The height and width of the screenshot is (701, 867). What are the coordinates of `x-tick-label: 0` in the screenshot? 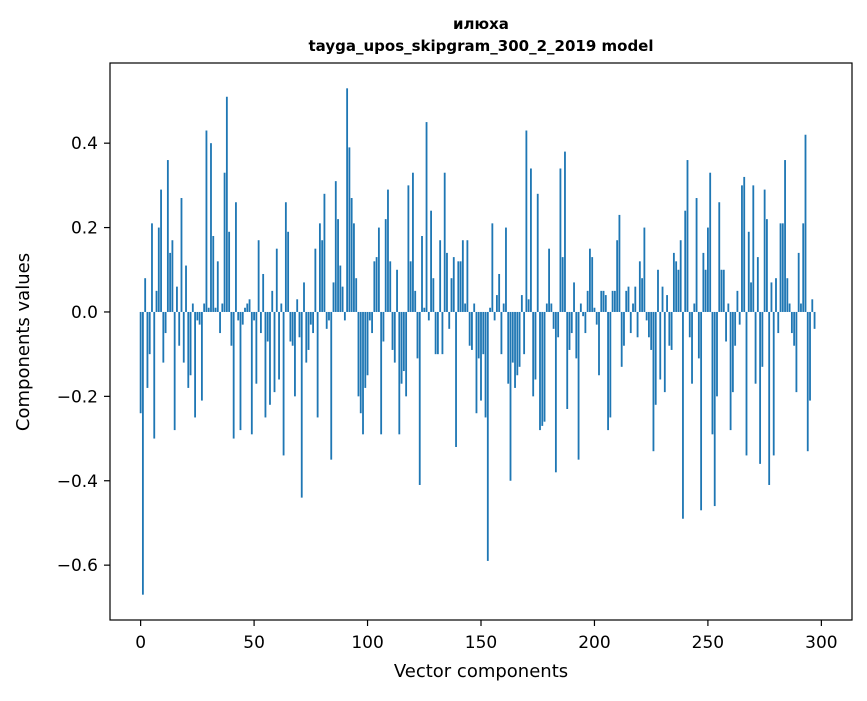 It's located at (140, 643).